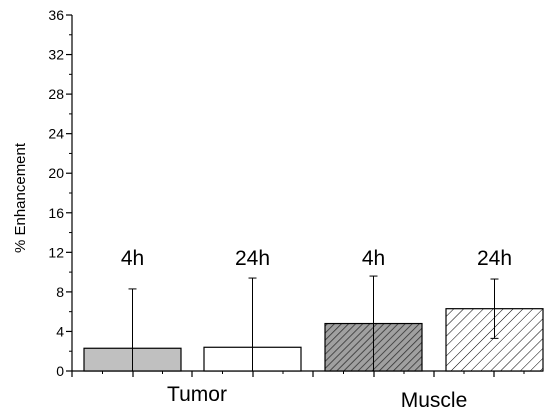  What do you see at coordinates (60, 292) in the screenshot?
I see `y-tick-label: 8` at bounding box center [60, 292].